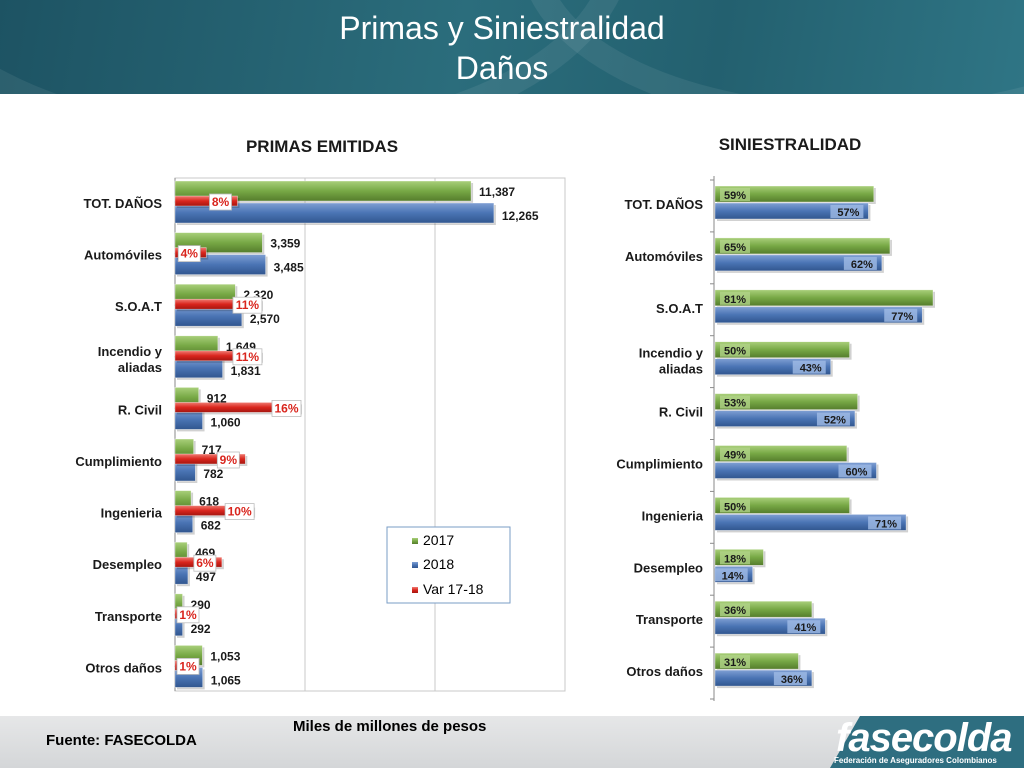 The height and width of the screenshot is (768, 1024). I want to click on value-label-2018: 52%, so click(835, 421).